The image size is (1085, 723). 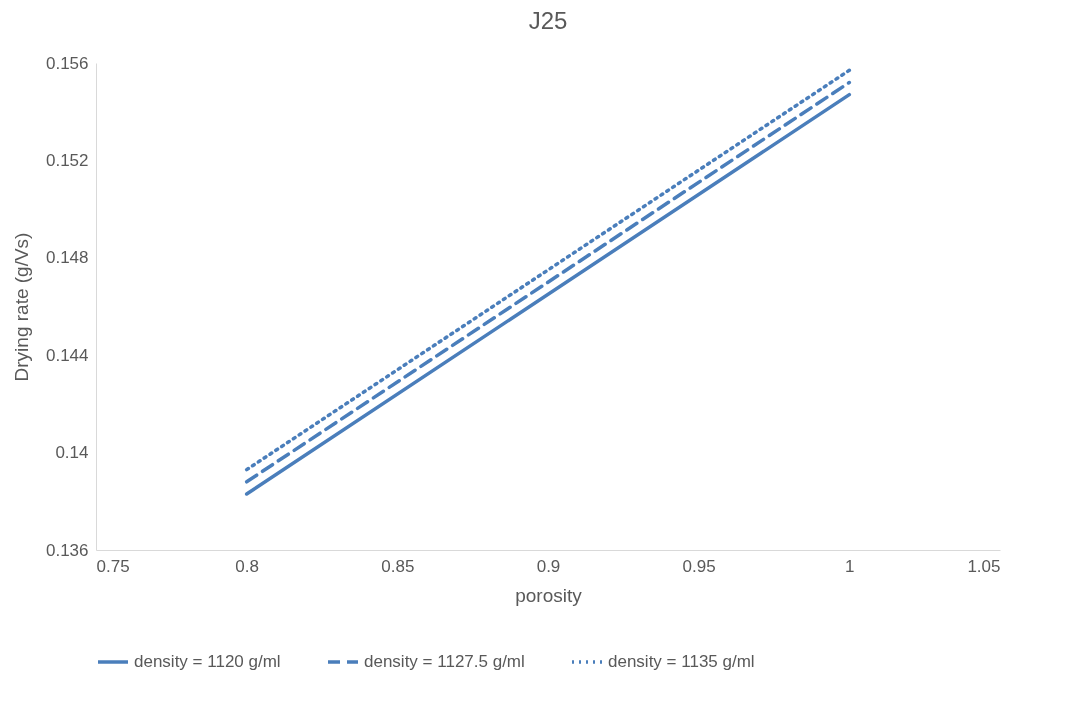 I want to click on x-tick-label: 0.85, so click(x=398, y=566).